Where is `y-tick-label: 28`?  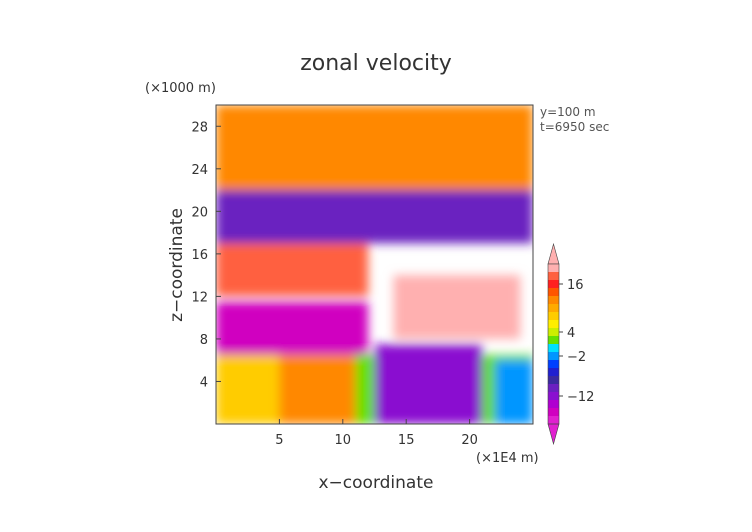 y-tick-label: 28 is located at coordinates (199, 127).